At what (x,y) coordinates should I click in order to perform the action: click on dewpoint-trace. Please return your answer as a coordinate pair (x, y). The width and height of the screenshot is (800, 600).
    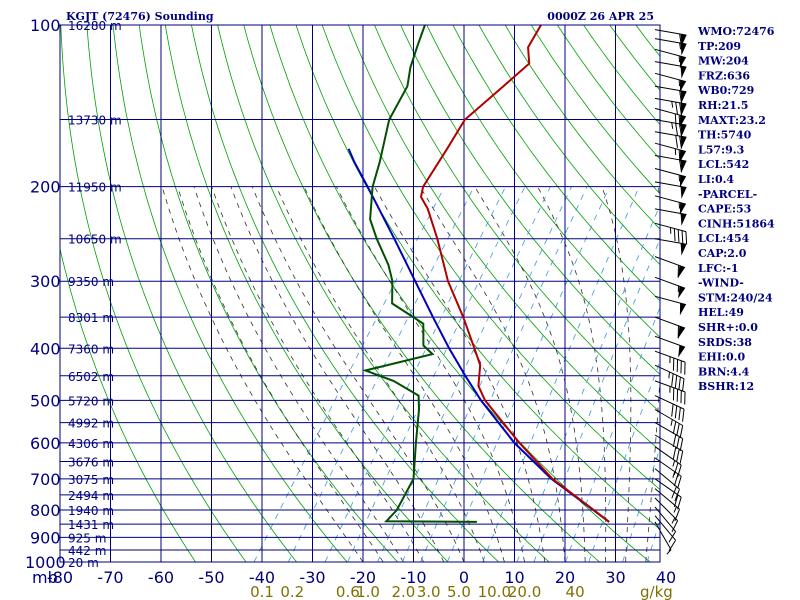
    Looking at the image, I should click on (419, 274).